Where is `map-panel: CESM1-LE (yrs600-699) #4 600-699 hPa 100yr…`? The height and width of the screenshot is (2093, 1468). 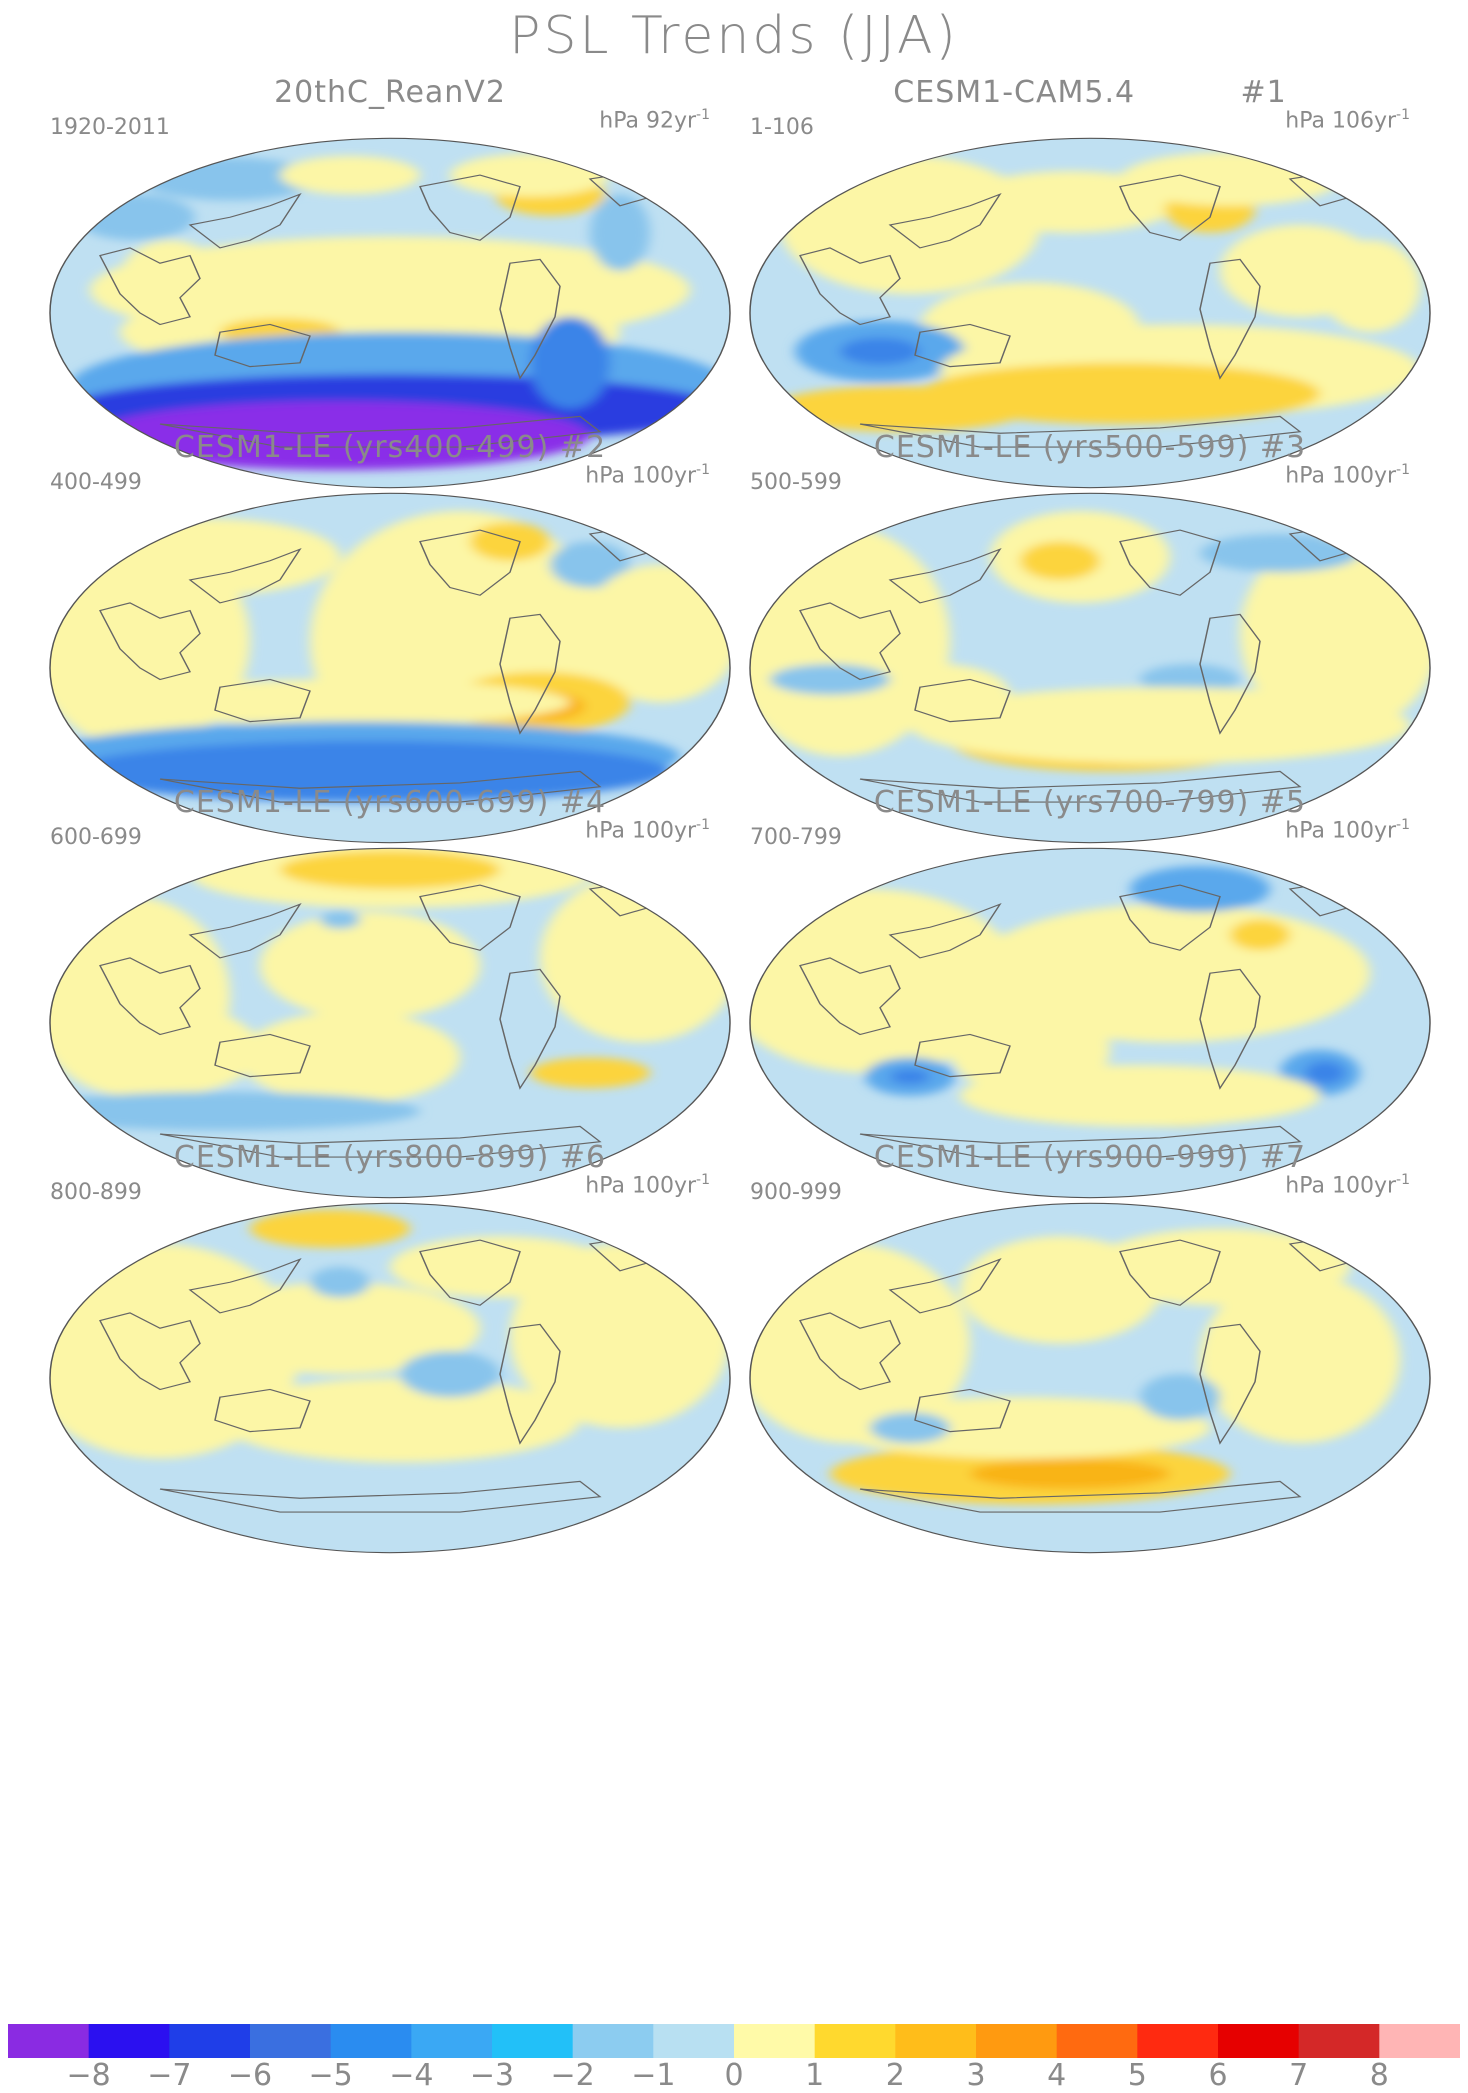 map-panel: CESM1-LE (yrs600-699) #4 600-699 hPa 100yr… is located at coordinates (390, 1020).